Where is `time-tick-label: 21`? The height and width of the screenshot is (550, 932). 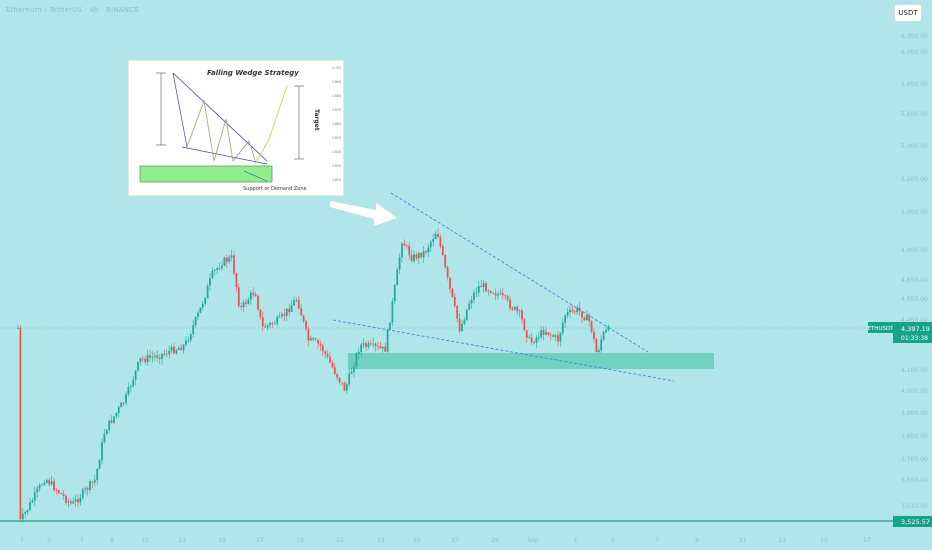 time-tick-label: 21 is located at coordinates (340, 540).